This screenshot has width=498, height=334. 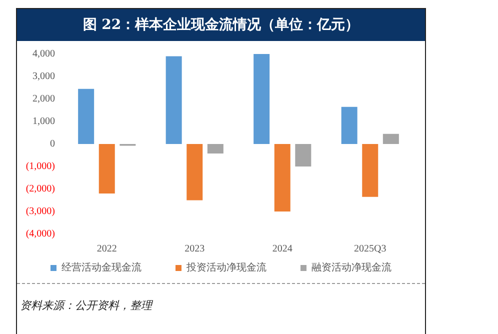 I want to click on y-tick-label: (1,000), so click(x=40, y=166).